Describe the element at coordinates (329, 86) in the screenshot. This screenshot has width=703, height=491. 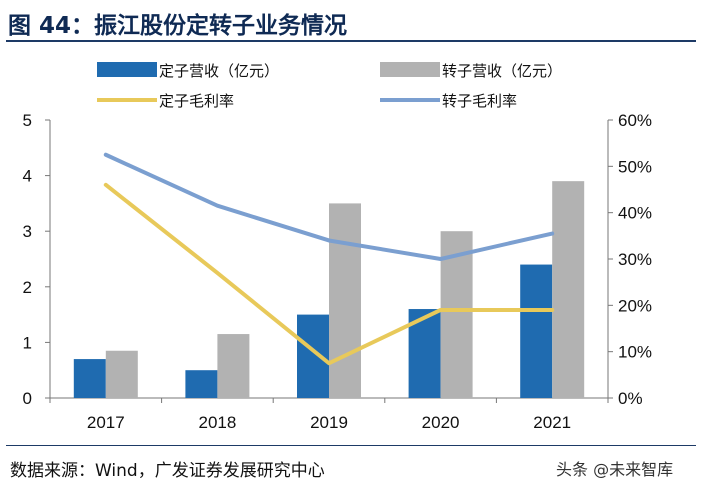
I see `legend: 定子营收（亿元） 转子营收（亿元） 定子毛利率 转子毛利率` at that location.